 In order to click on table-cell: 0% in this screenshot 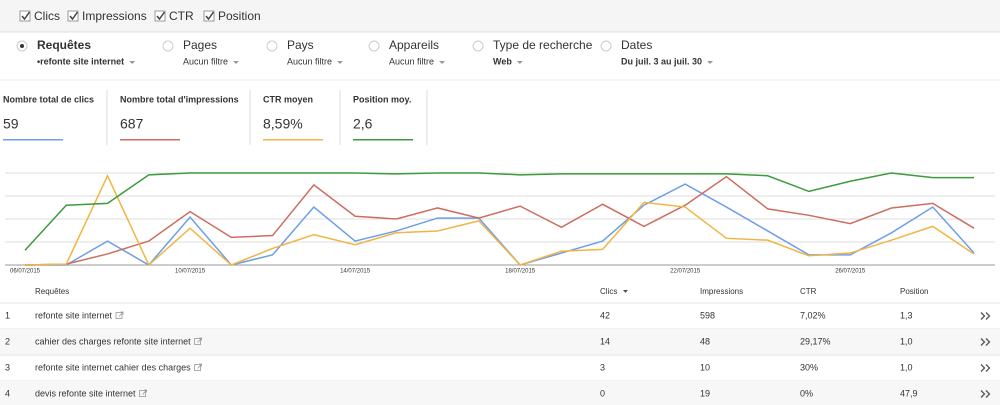, I will do `click(806, 393)`.